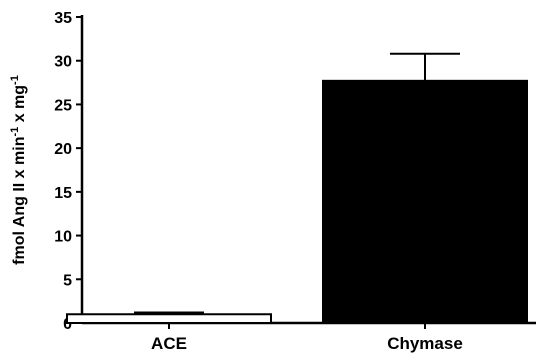  Describe the element at coordinates (67, 280) in the screenshot. I see `y-tick-label-1: 5` at that location.